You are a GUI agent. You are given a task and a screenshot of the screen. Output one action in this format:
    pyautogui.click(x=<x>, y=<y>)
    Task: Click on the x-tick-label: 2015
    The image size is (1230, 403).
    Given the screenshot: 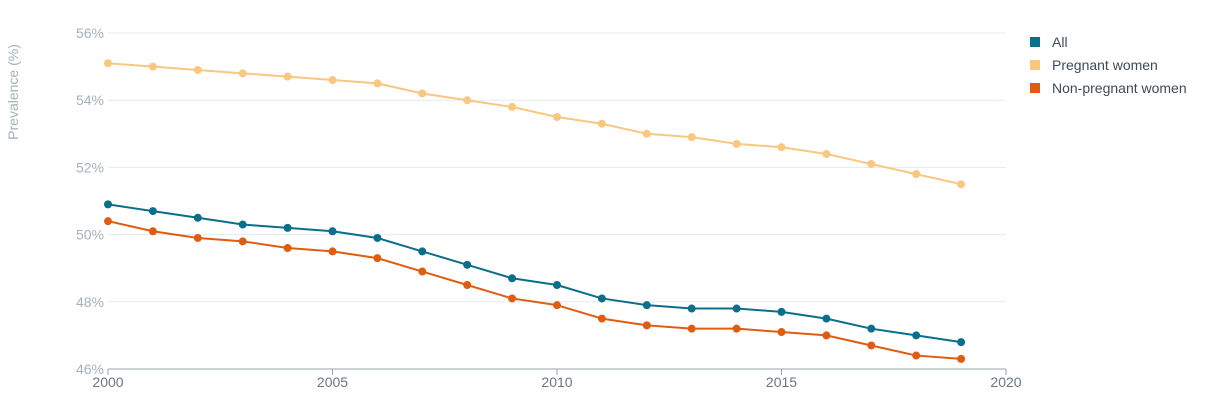 What is the action you would take?
    pyautogui.click(x=781, y=382)
    